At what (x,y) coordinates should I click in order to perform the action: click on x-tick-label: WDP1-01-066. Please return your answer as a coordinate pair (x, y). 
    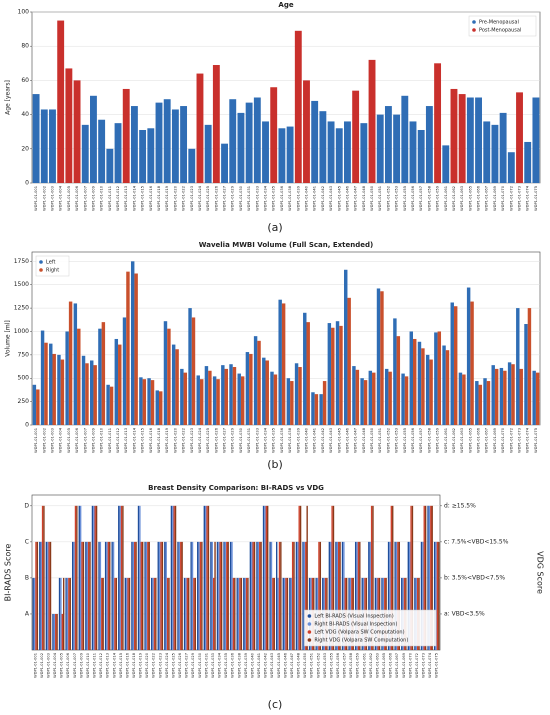
    Looking at the image, I should click on (391, 665).